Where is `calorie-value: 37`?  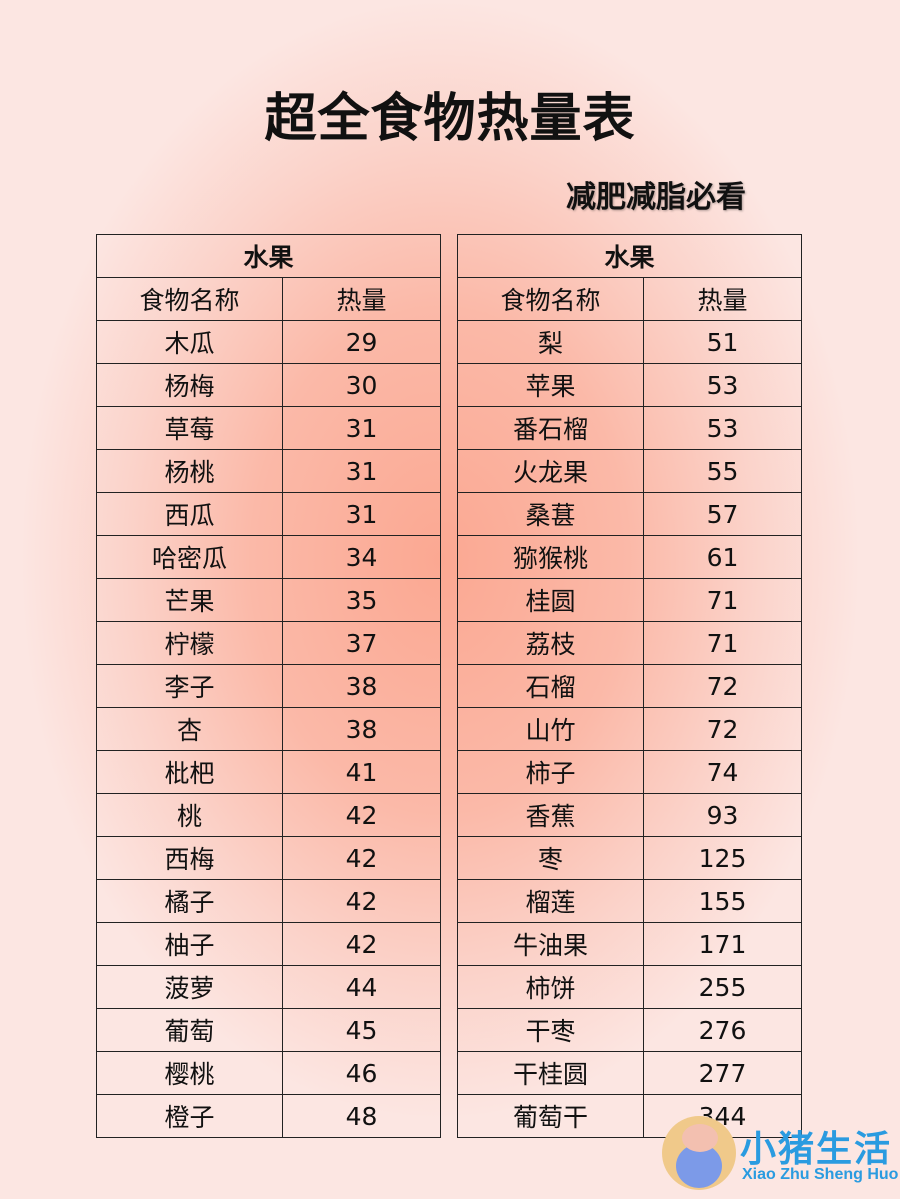
calorie-value: 37 is located at coordinates (361, 643).